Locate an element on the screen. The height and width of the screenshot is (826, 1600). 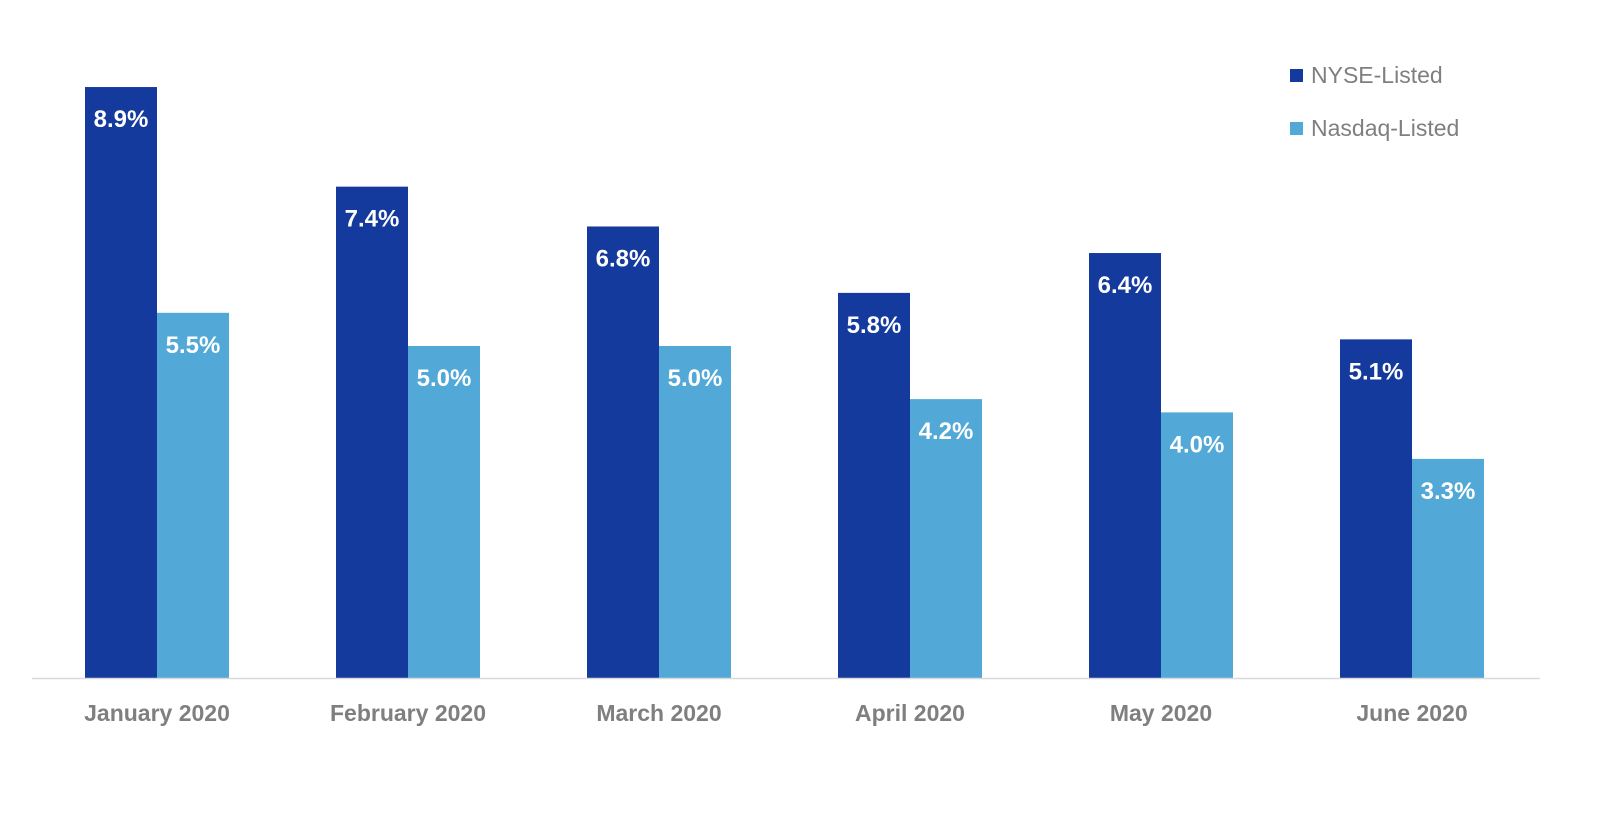
legend-label-nyse: NYSE-Listed is located at coordinates (1377, 74).